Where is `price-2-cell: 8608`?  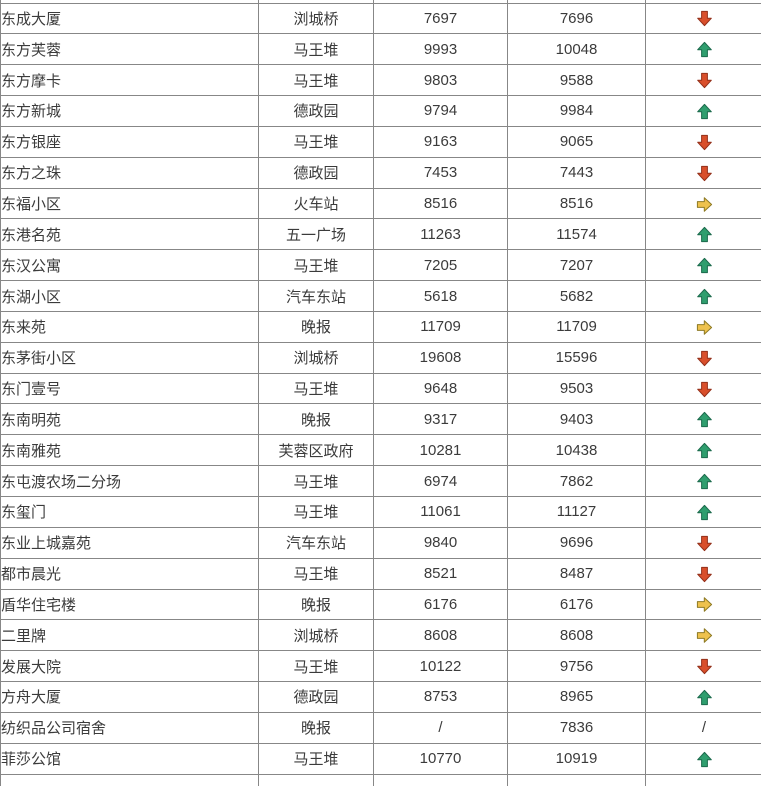
price-2-cell: 8608 is located at coordinates (576, 635).